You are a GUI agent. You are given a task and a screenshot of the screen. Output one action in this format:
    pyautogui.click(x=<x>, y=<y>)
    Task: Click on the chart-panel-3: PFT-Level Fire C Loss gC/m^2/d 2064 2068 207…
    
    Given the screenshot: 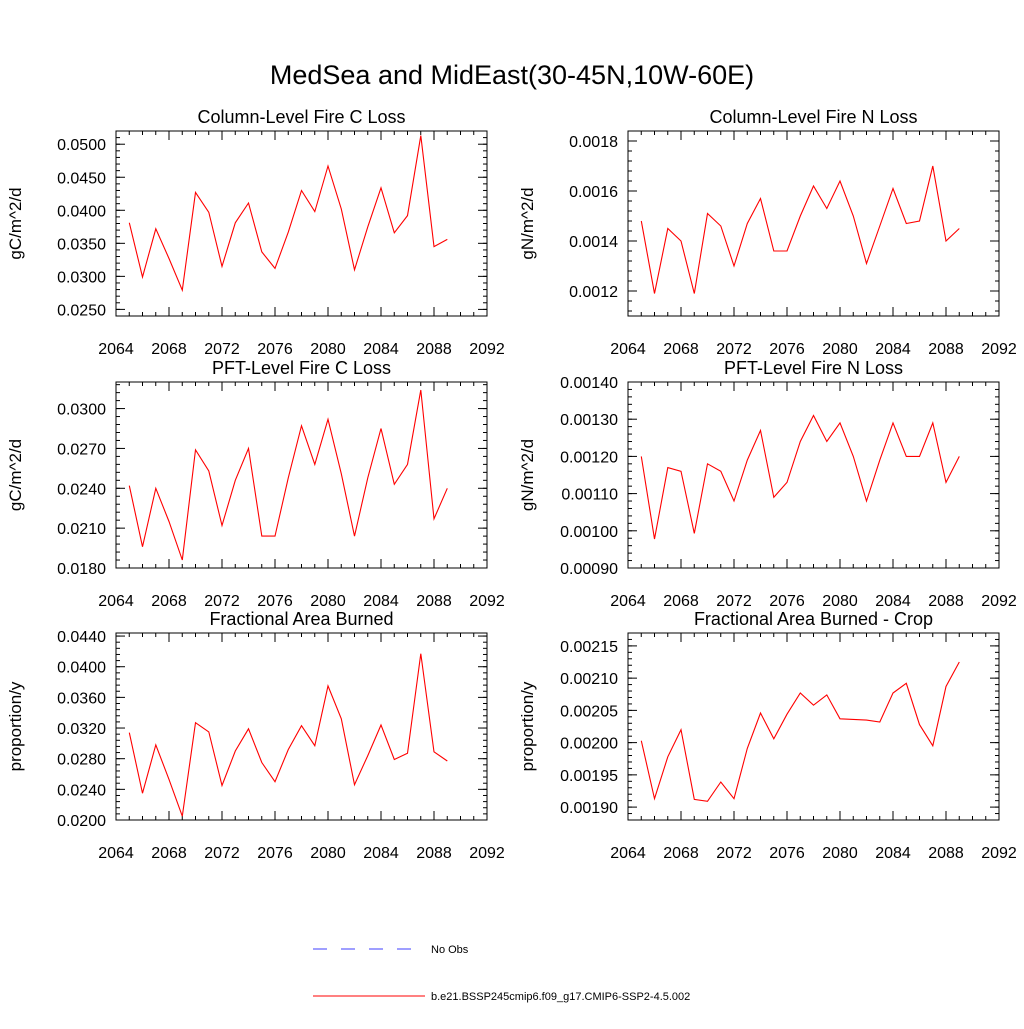 What is the action you would take?
    pyautogui.click(x=255, y=484)
    